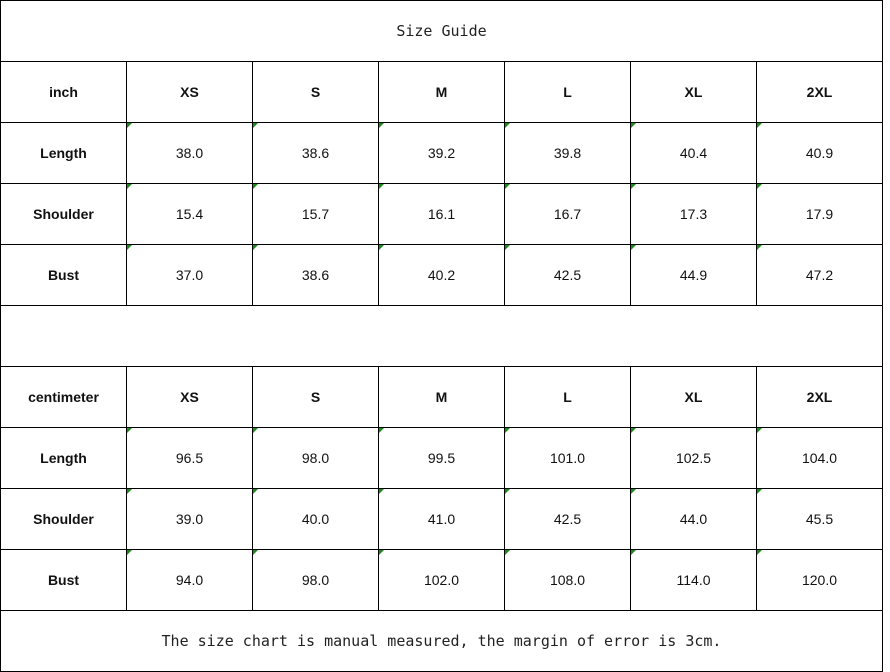 This screenshot has width=890, height=672. Describe the element at coordinates (63, 92) in the screenshot. I see `unit-header: inch` at that location.